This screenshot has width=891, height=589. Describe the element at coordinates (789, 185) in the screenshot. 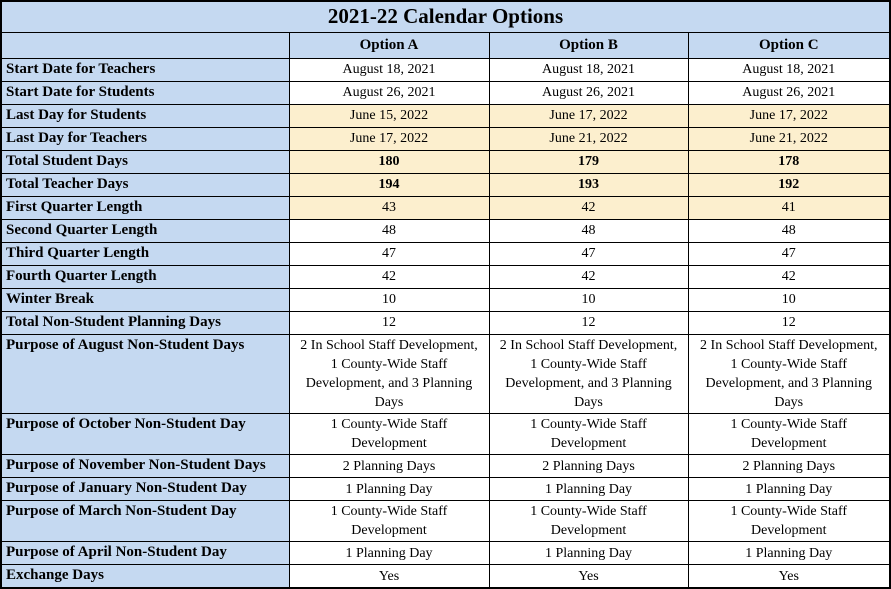

I see `value-cell: 192` at that location.